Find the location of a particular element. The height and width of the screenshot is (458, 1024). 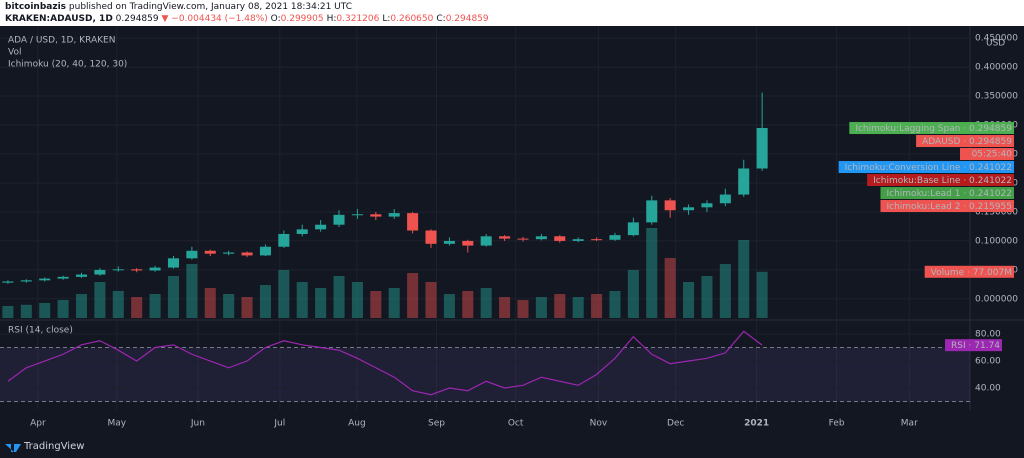

x-tick-label: Mar is located at coordinates (909, 424).